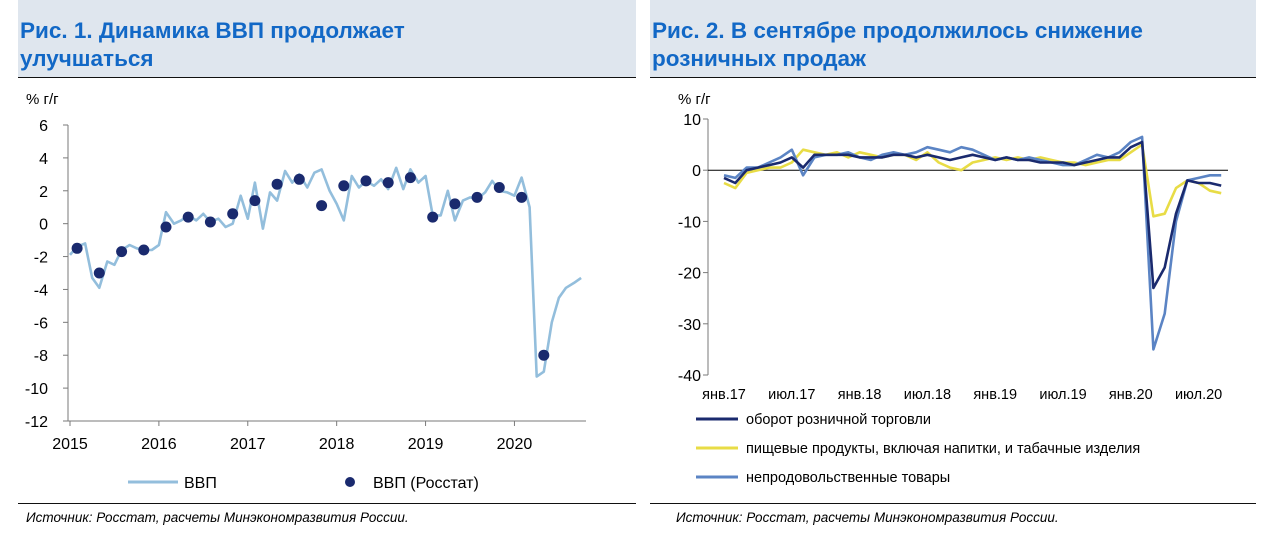 Image resolution: width=1275 pixels, height=543 pixels. What do you see at coordinates (759, 58) in the screenshot?
I see `right-title-line2: розничных продаж` at bounding box center [759, 58].